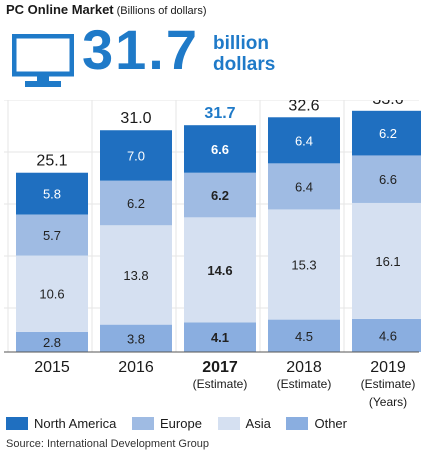 The image size is (421, 458). I want to click on legend-swatch-other, so click(297, 423).